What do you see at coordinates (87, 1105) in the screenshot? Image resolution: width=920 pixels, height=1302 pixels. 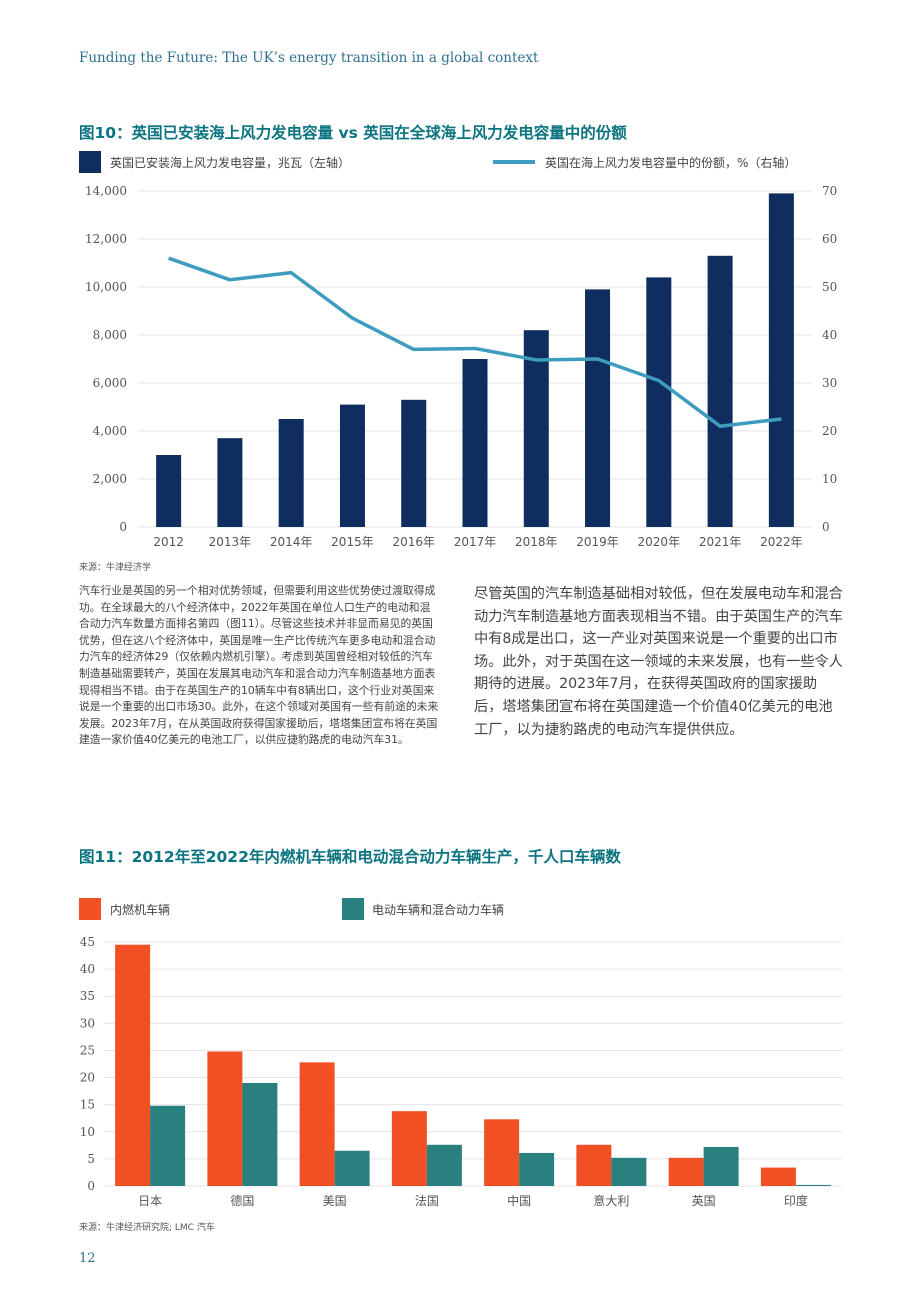 I see `y-tick-label: 15` at bounding box center [87, 1105].